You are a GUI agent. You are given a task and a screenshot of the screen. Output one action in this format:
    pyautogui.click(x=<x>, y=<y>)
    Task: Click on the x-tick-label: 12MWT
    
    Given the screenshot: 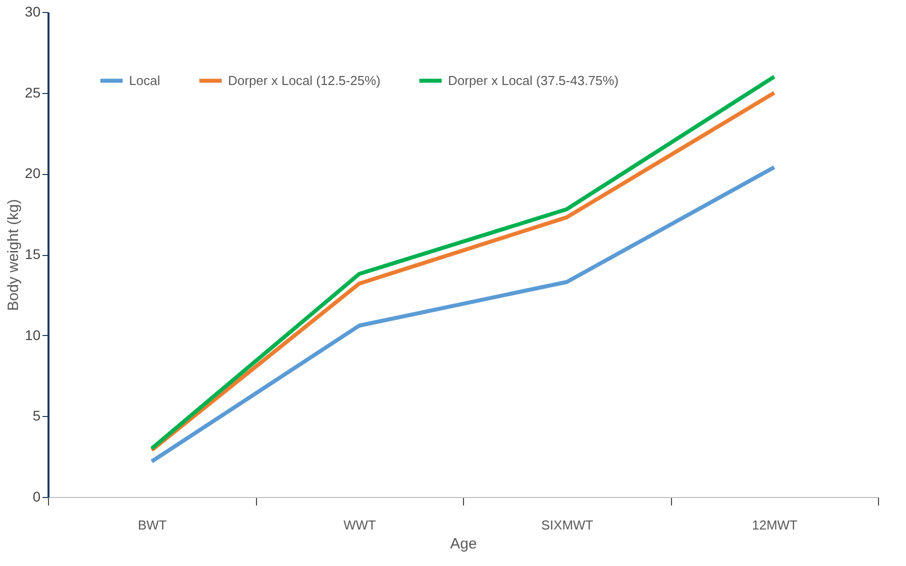 What is the action you would take?
    pyautogui.click(x=775, y=525)
    